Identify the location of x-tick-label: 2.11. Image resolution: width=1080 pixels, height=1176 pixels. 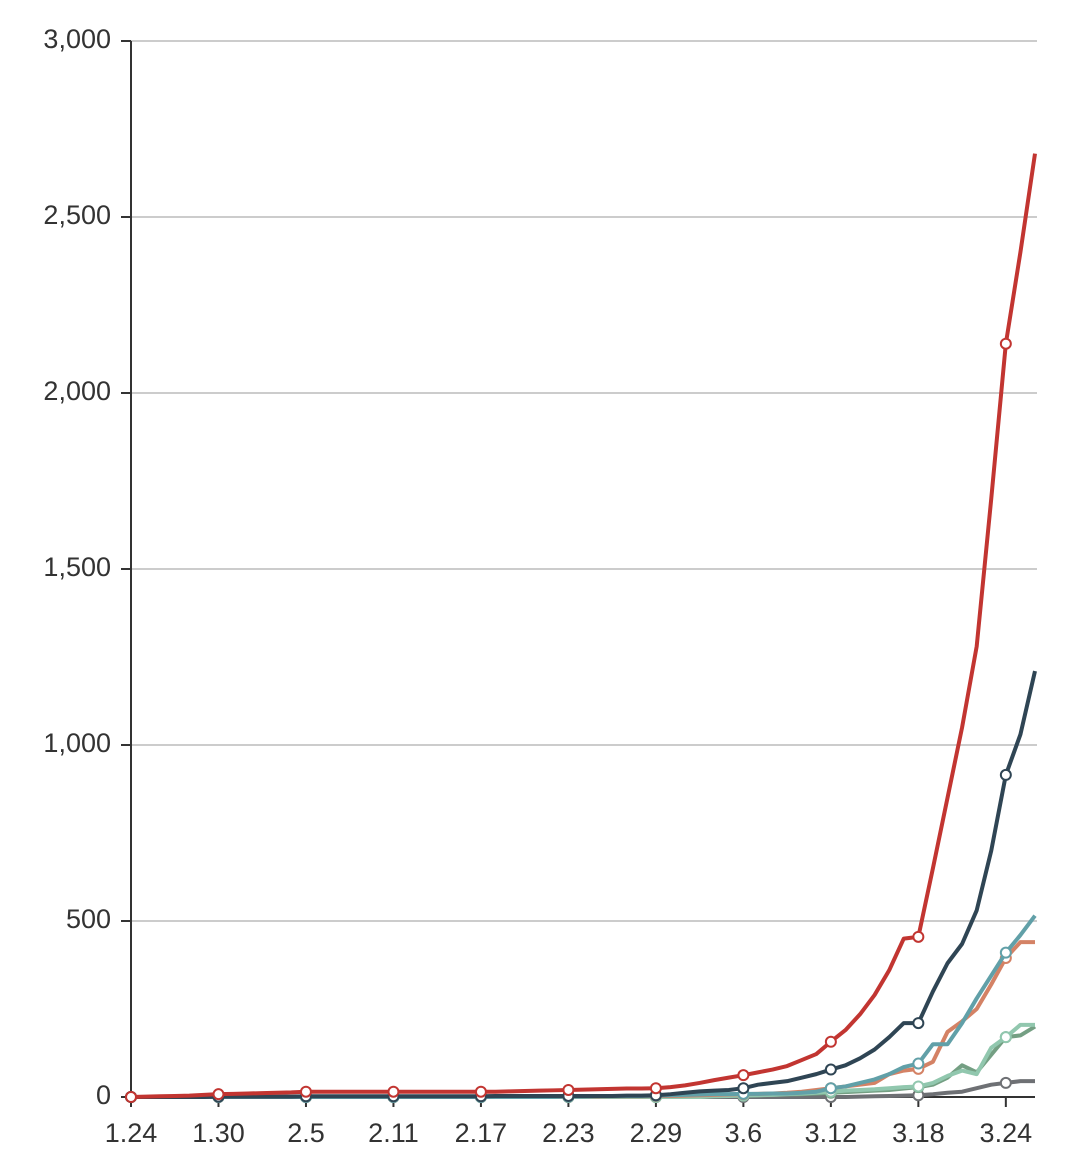
(393, 1133).